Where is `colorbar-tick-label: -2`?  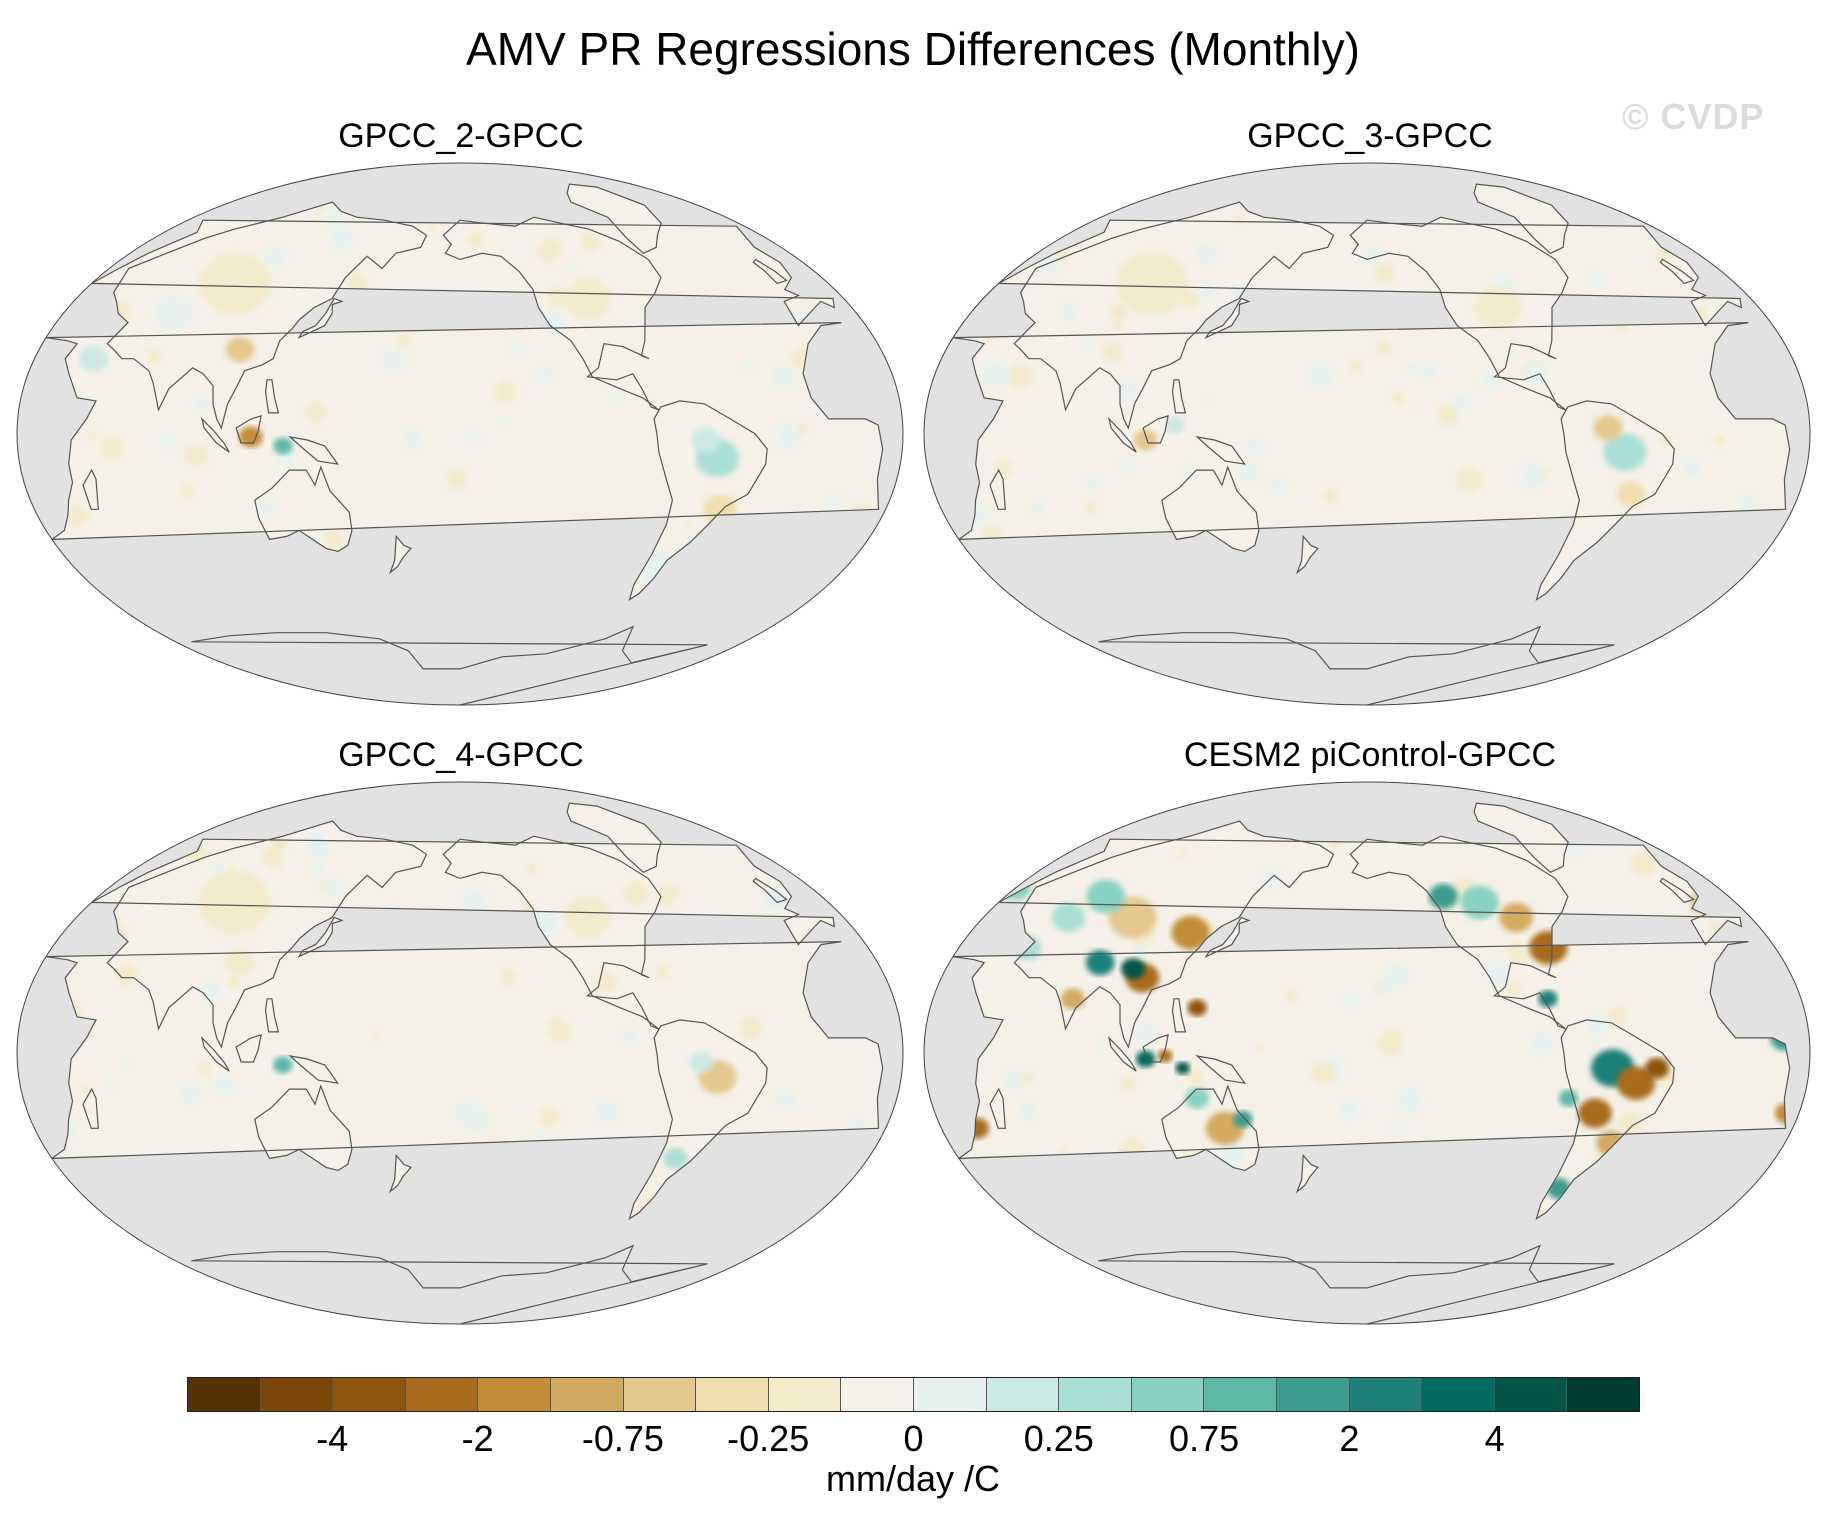 colorbar-tick-label: -2 is located at coordinates (477, 1438).